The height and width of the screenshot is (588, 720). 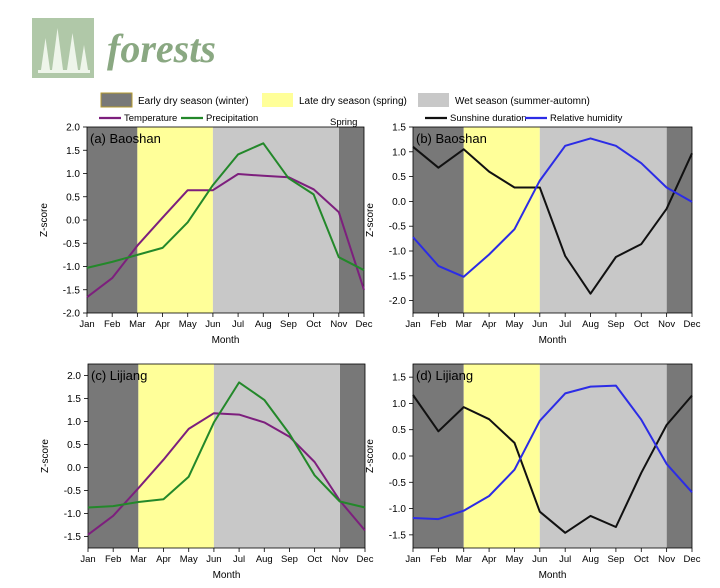 I want to click on series-line-sunshine-duration, so click(x=552, y=464).